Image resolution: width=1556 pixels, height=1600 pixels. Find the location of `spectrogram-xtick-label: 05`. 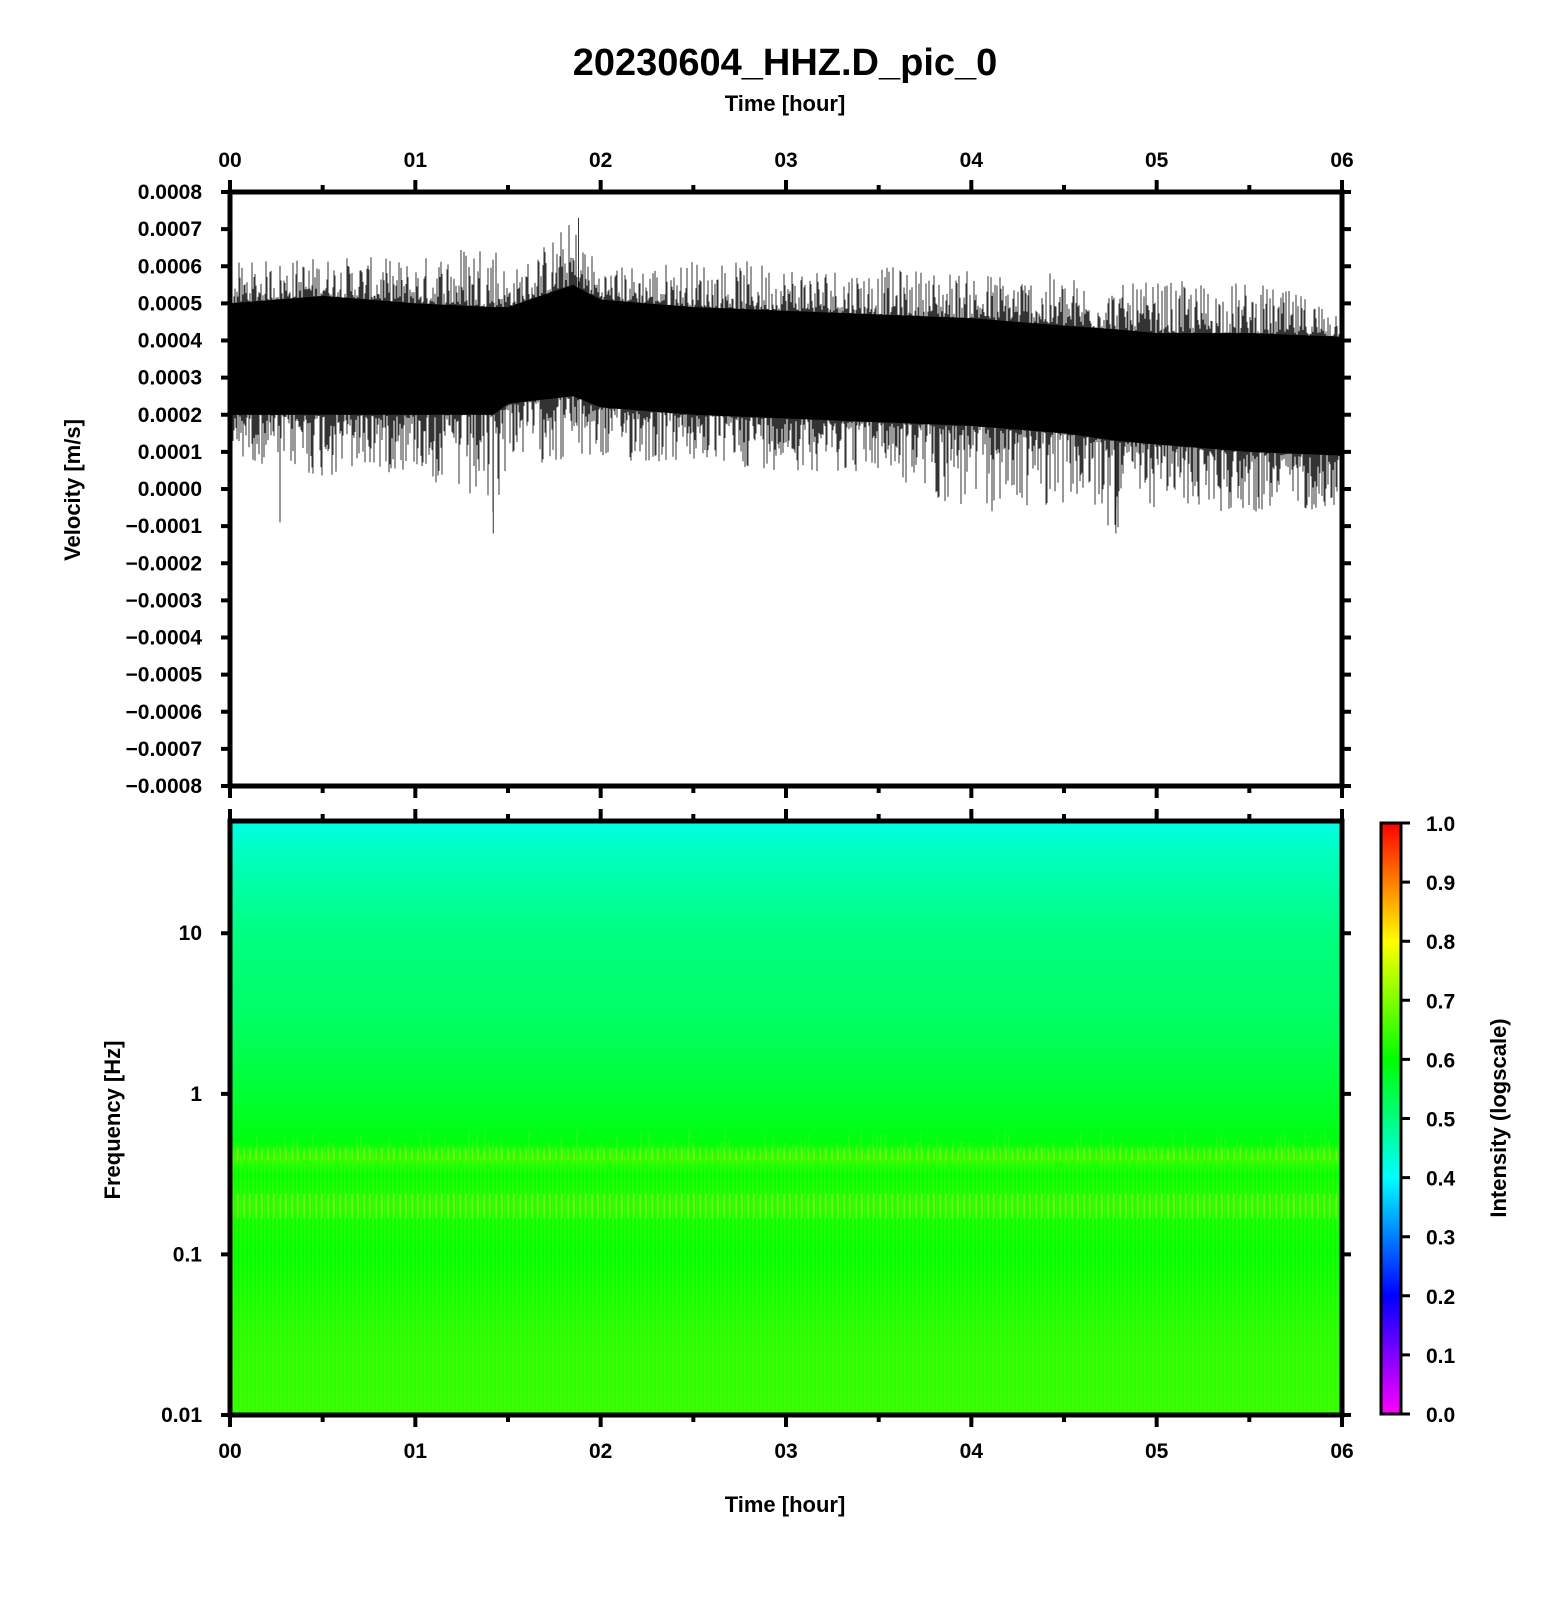

spectrogram-xtick-label: 05 is located at coordinates (1157, 1451).